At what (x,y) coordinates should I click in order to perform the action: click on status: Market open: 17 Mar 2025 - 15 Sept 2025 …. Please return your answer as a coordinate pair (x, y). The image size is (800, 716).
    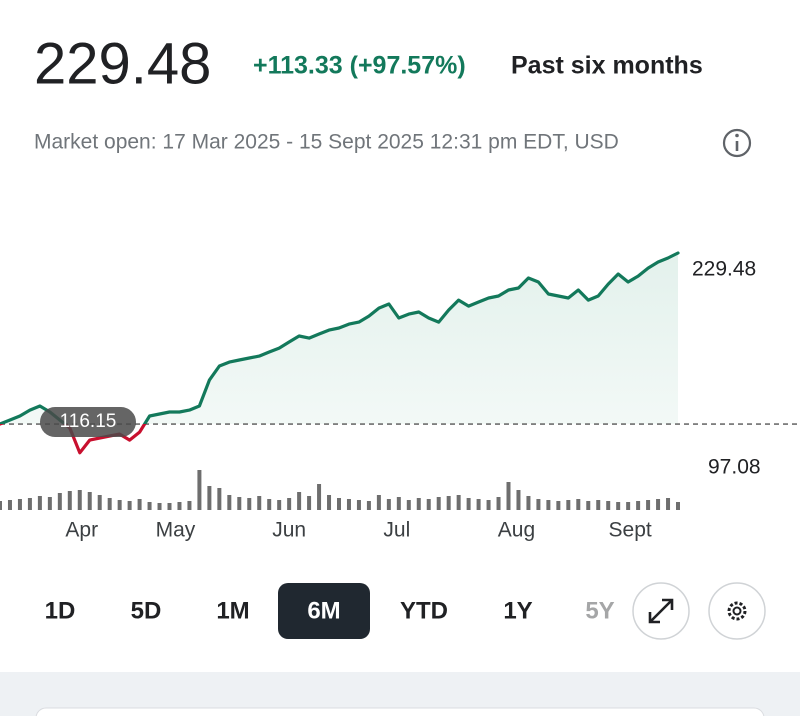
    Looking at the image, I should click on (326, 142).